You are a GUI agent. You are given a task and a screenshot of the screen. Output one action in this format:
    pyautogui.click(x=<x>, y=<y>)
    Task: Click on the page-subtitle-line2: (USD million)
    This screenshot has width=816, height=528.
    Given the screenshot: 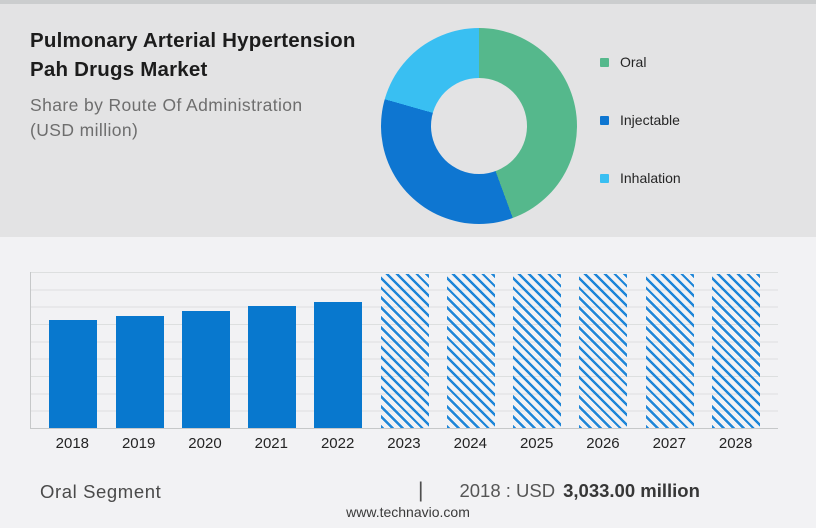 What is the action you would take?
    pyautogui.click(x=84, y=130)
    